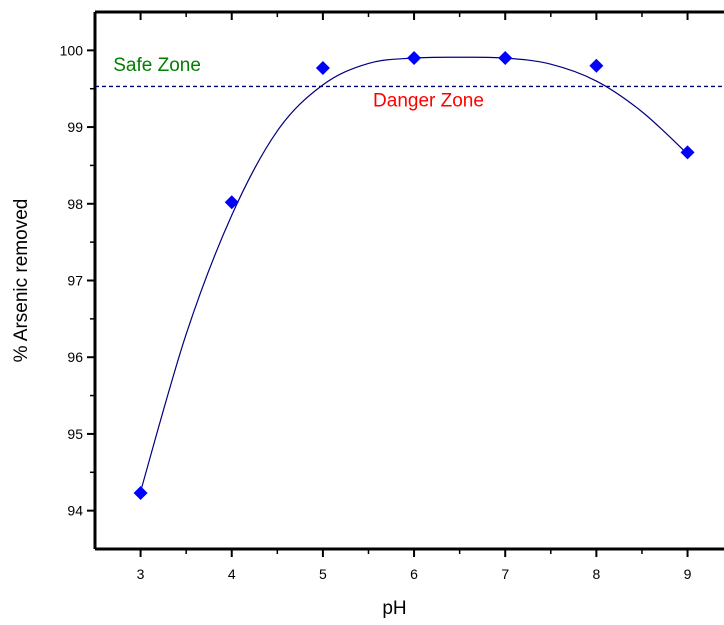  I want to click on x-tick-label: 9, so click(688, 574).